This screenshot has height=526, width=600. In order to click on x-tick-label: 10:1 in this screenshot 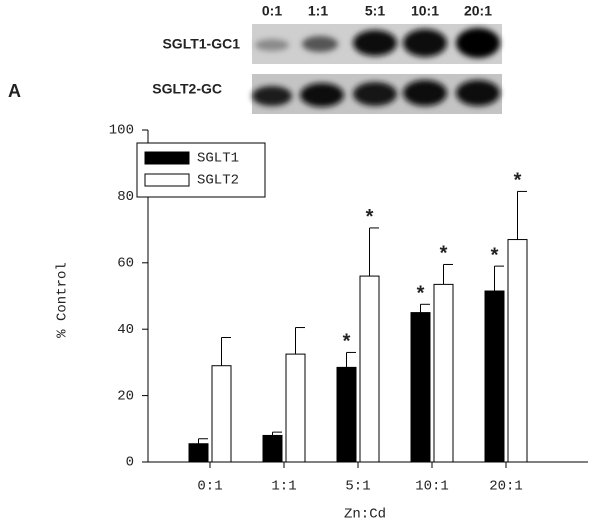, I will do `click(432, 487)`.